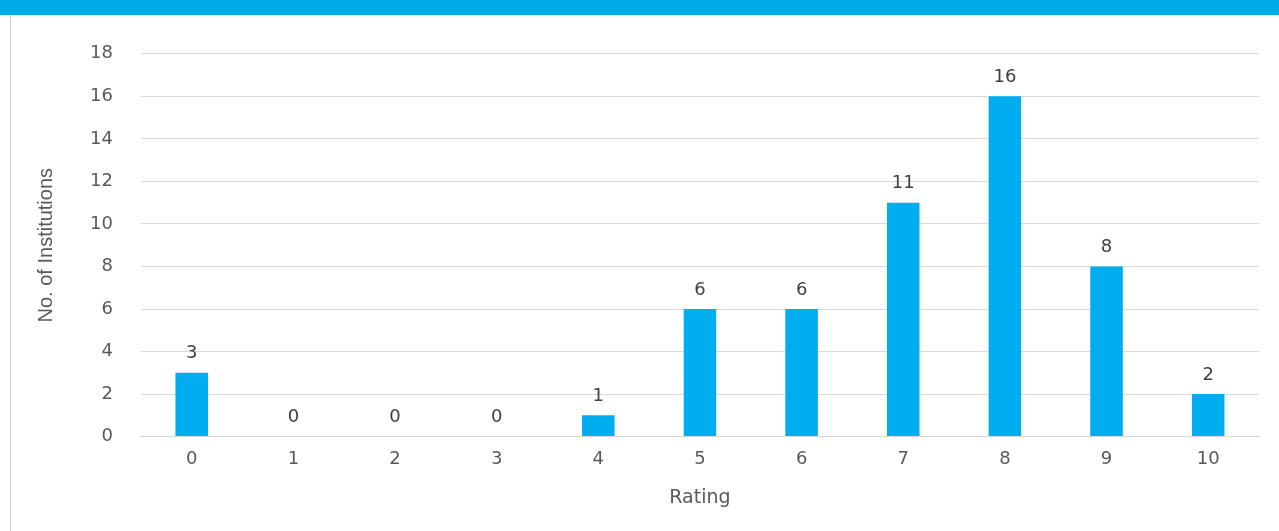 This screenshot has width=1279, height=531. Describe the element at coordinates (801, 458) in the screenshot. I see `x-tick-label: 6` at that location.